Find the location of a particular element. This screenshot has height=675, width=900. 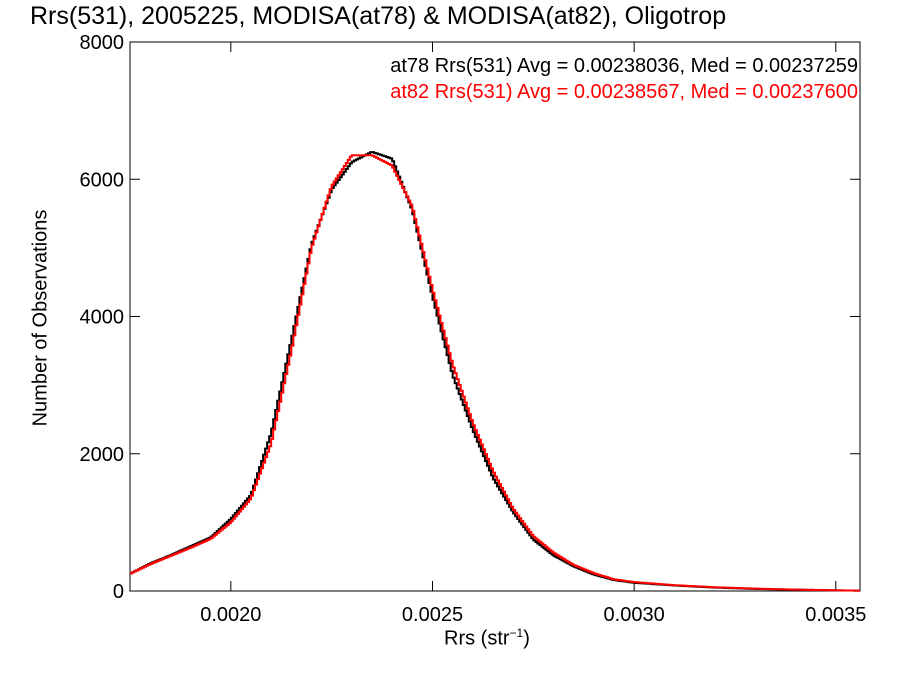

x-tick-label: 0.0025 is located at coordinates (432, 615).